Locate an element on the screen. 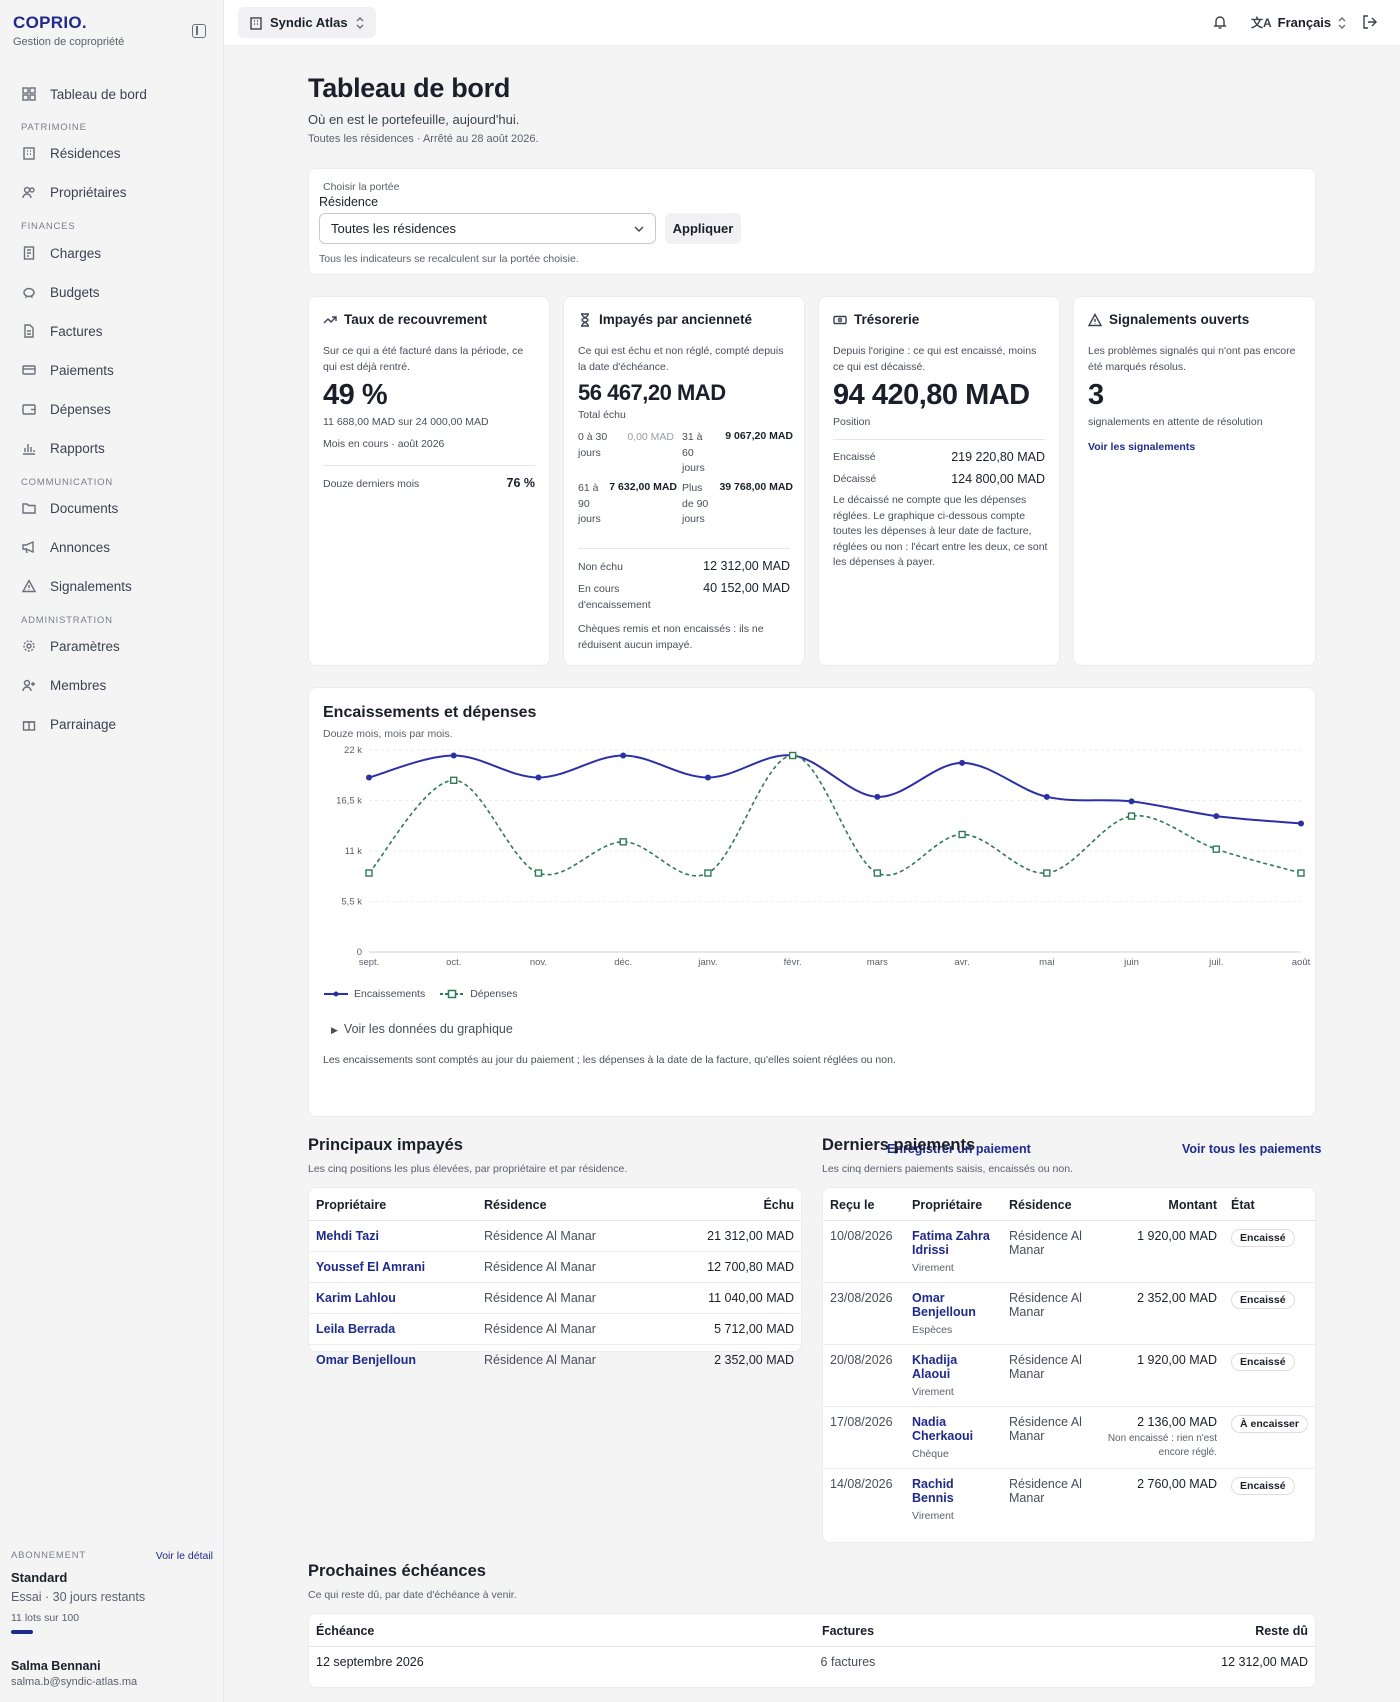  kpi-recovery-period: Mois en cours · août 2026 is located at coordinates (384, 444).